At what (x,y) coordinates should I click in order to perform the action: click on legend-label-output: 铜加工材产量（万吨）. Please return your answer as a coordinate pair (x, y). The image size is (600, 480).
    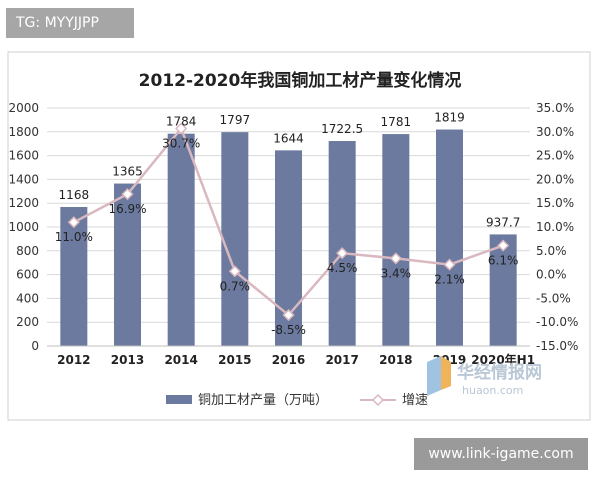
    Looking at the image, I should click on (263, 400).